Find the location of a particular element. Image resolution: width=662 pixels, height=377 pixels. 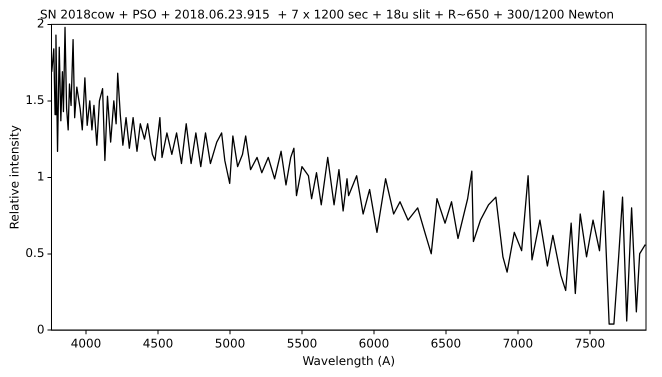

x-tick-label: 7000 is located at coordinates (518, 343).